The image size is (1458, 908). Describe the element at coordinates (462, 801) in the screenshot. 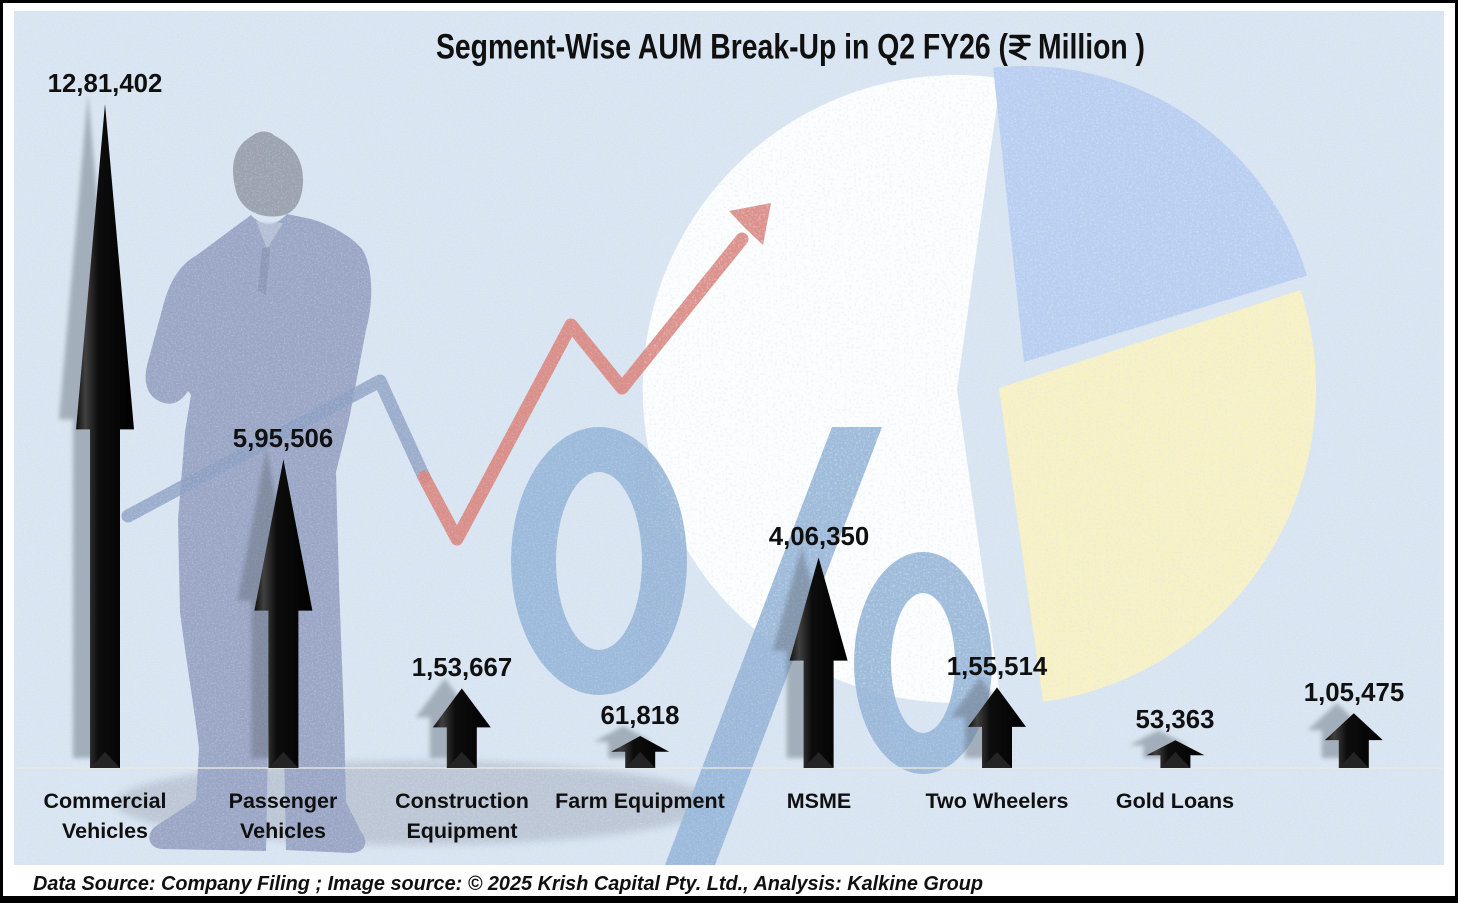

I see `svg-text: Construction` at that location.